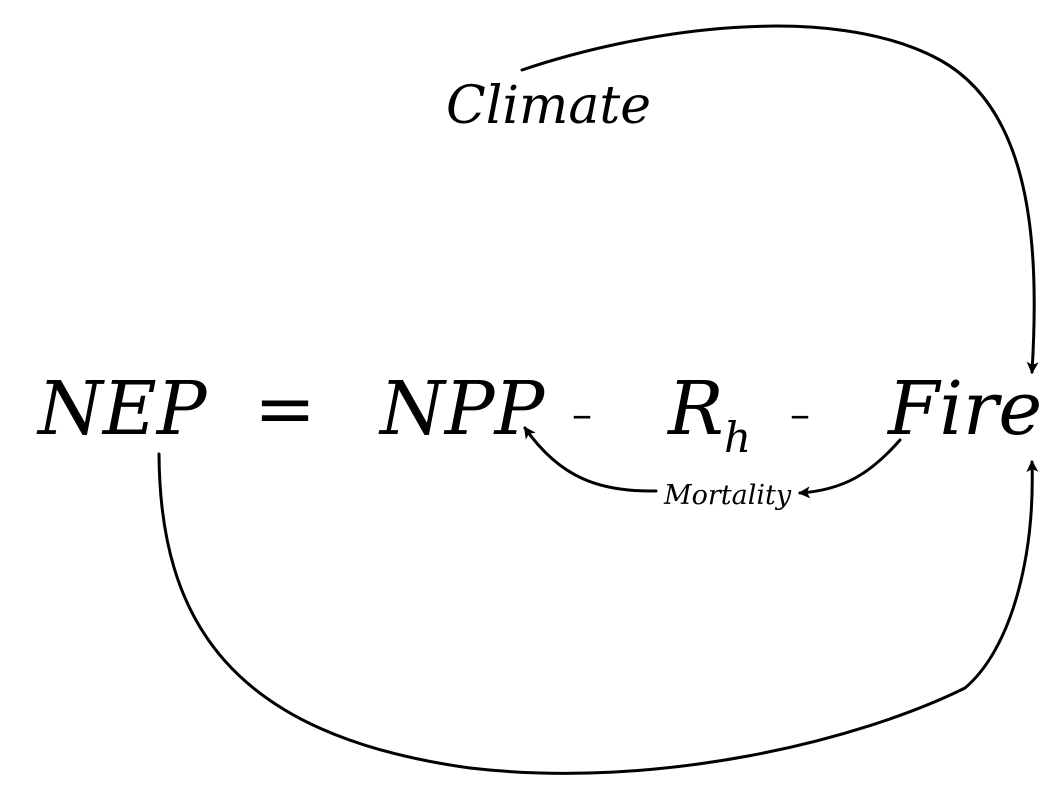 This screenshot has width=1058, height=794. What do you see at coordinates (695, 409) in the screenshot?
I see `respiration-term: R` at bounding box center [695, 409].